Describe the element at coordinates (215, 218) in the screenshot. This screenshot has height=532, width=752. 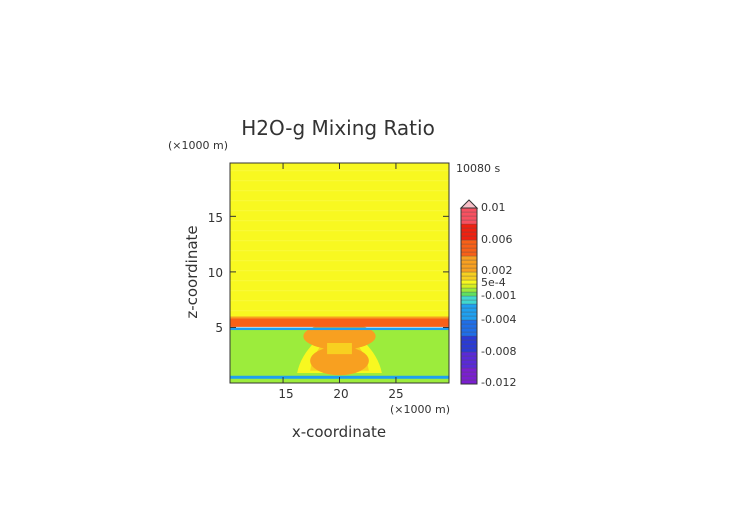
I see `y-tick-label-15: 15` at that location.